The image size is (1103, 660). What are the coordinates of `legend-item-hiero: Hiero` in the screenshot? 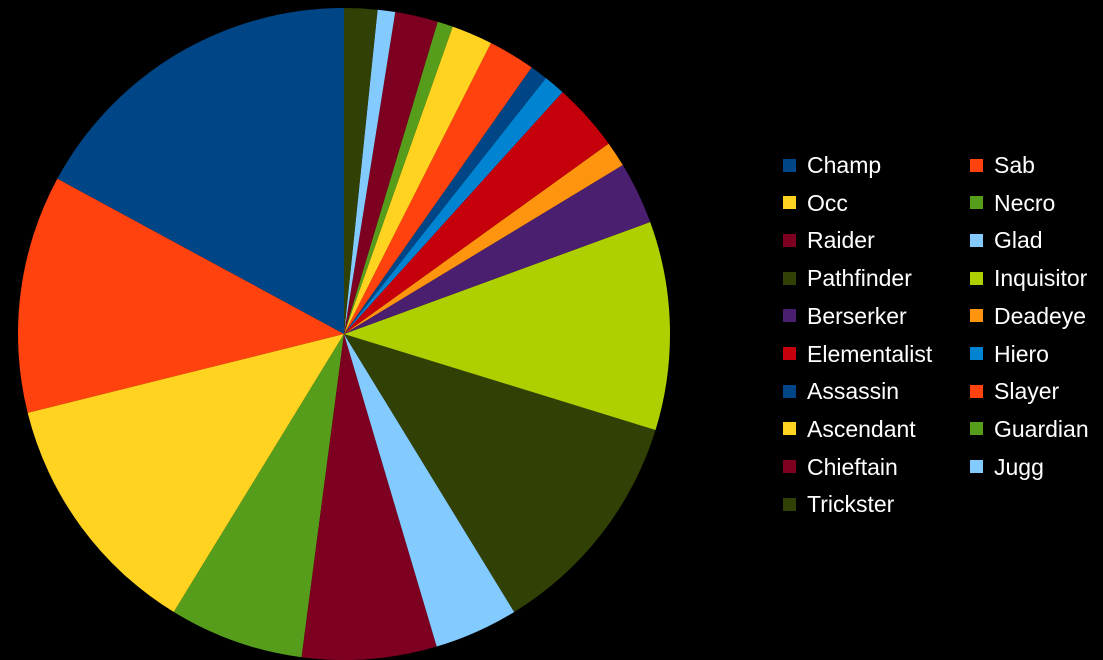 It's located at (1009, 354).